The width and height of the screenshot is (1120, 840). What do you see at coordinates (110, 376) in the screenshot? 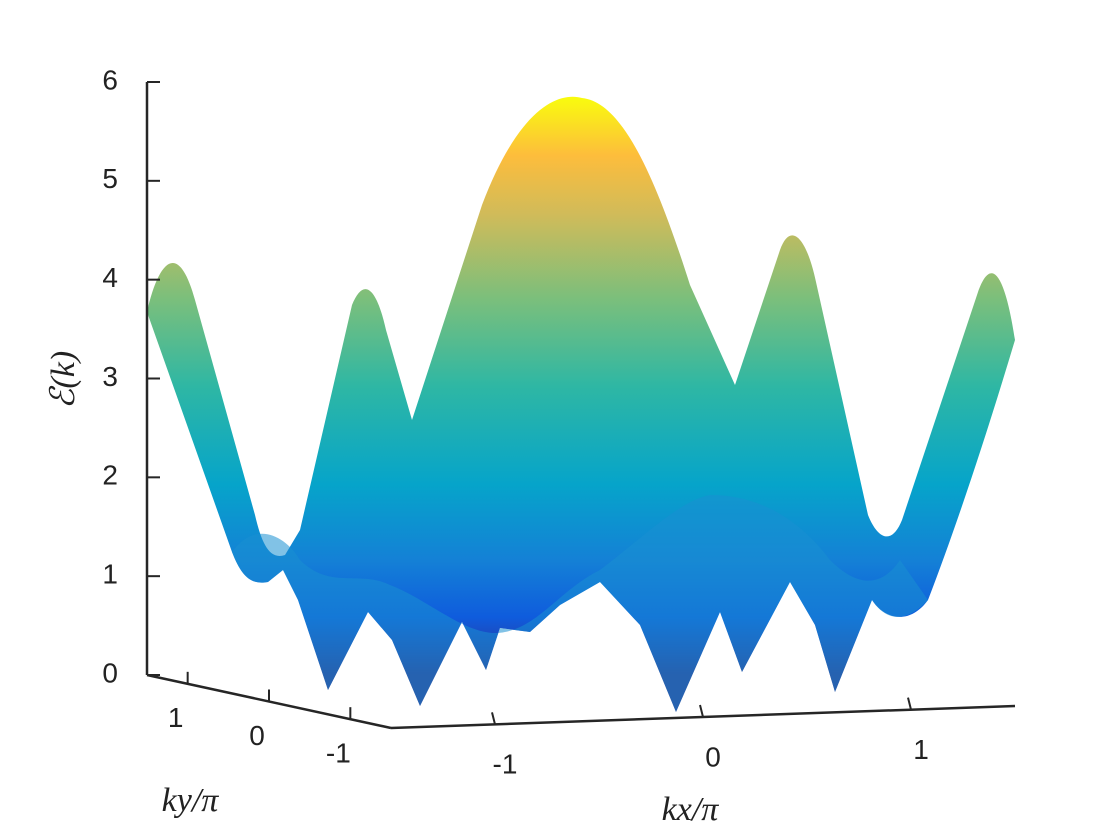
I see `z-tick-label: 3` at bounding box center [110, 376].